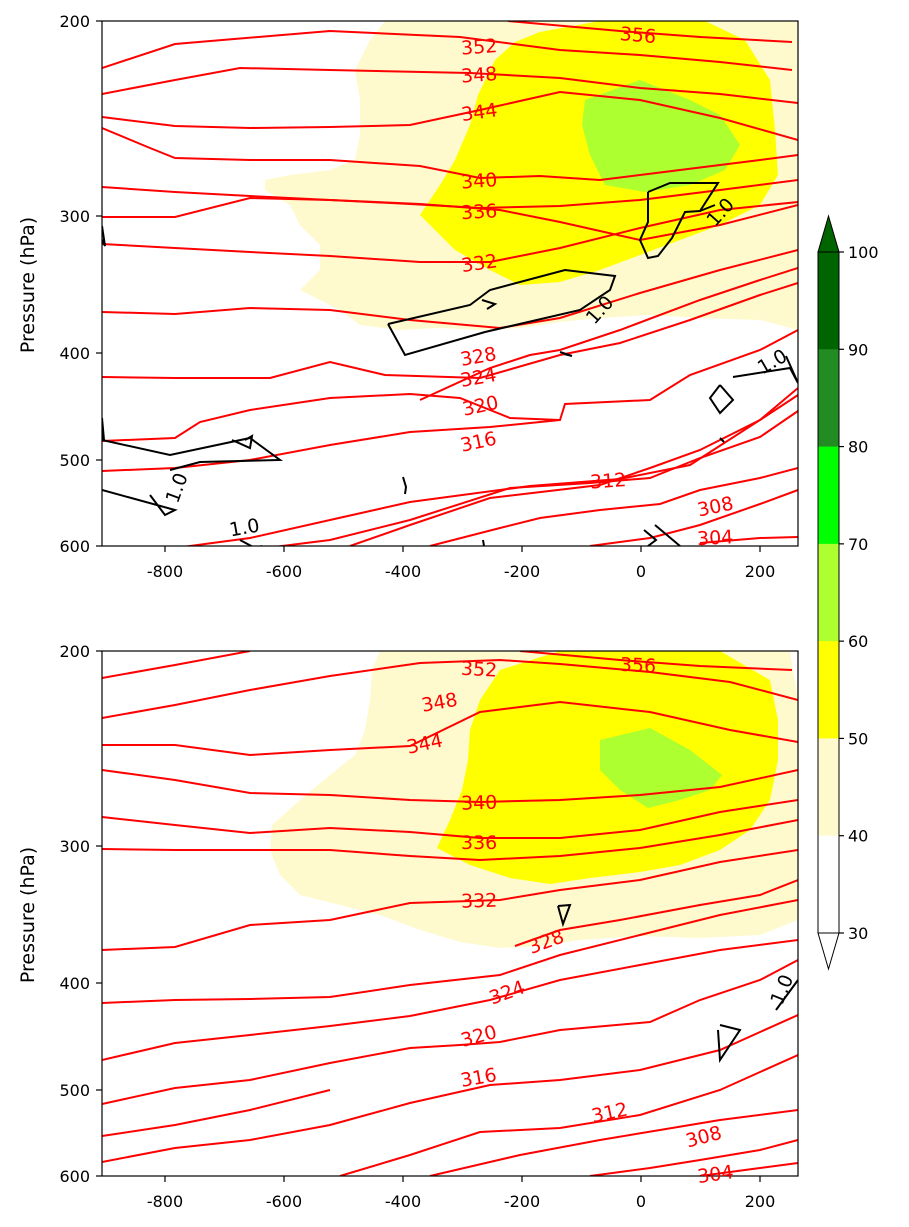 This screenshot has width=909, height=1227. Describe the element at coordinates (858, 544) in the screenshot. I see `colorbar-tick-label: 70` at that location.